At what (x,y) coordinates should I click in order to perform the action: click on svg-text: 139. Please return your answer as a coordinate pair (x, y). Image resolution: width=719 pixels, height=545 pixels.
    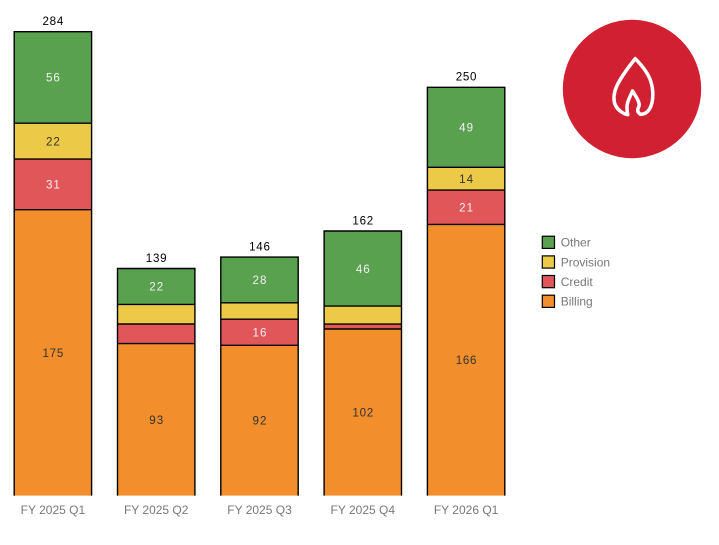
    Looking at the image, I should click on (156, 258).